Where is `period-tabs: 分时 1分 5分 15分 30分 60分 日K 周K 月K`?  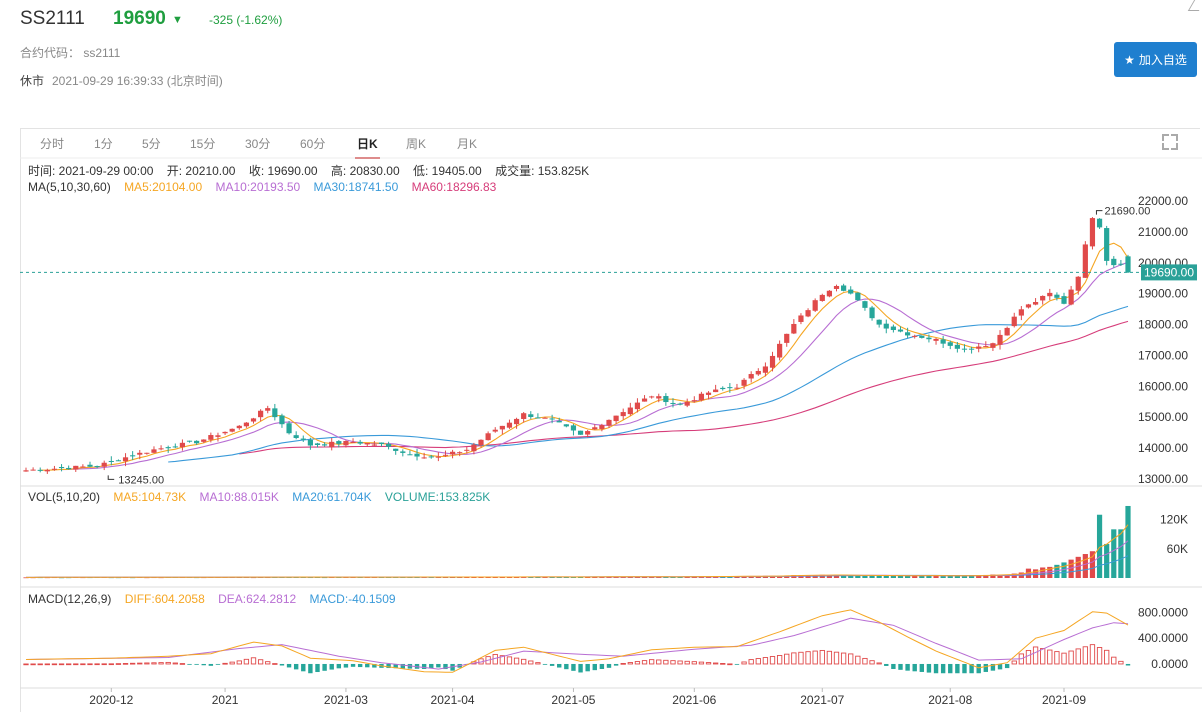 period-tabs: 分时 1分 5分 15分 30分 60分 日K 周K 月K is located at coordinates (610, 143).